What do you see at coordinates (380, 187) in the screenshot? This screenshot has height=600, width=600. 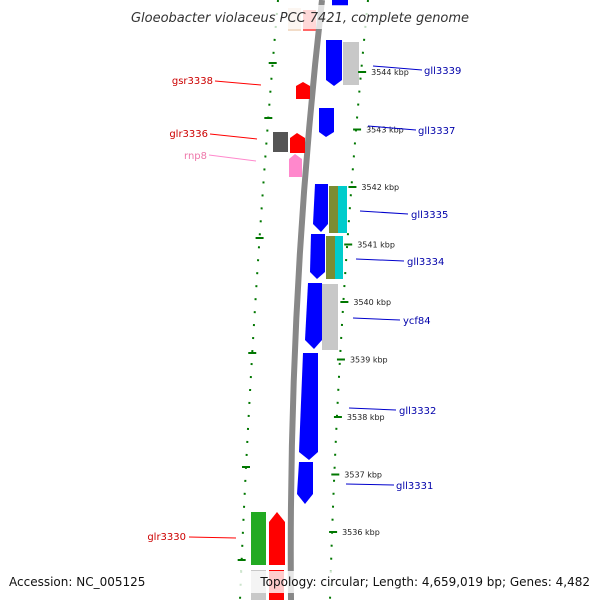 I see `scale-tick-label: 3542 kbp` at bounding box center [380, 187].